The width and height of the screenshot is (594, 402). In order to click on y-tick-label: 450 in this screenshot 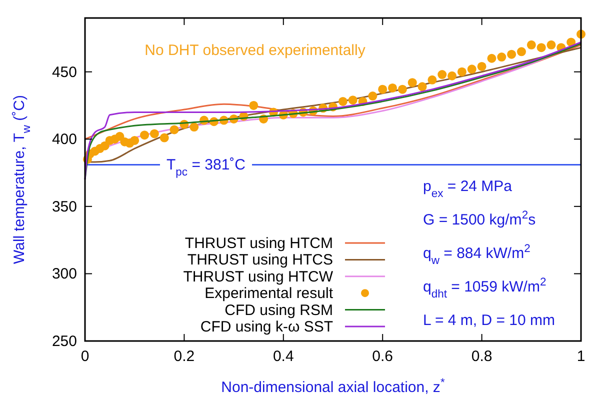, I will do `click(64, 72)`.